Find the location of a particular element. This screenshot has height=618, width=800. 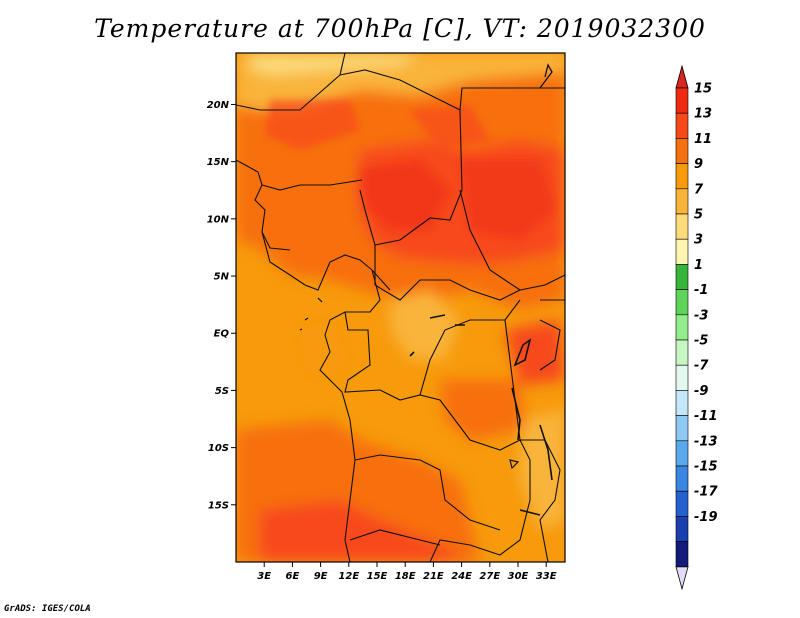

colorbar-label: -17 is located at coordinates (706, 492).